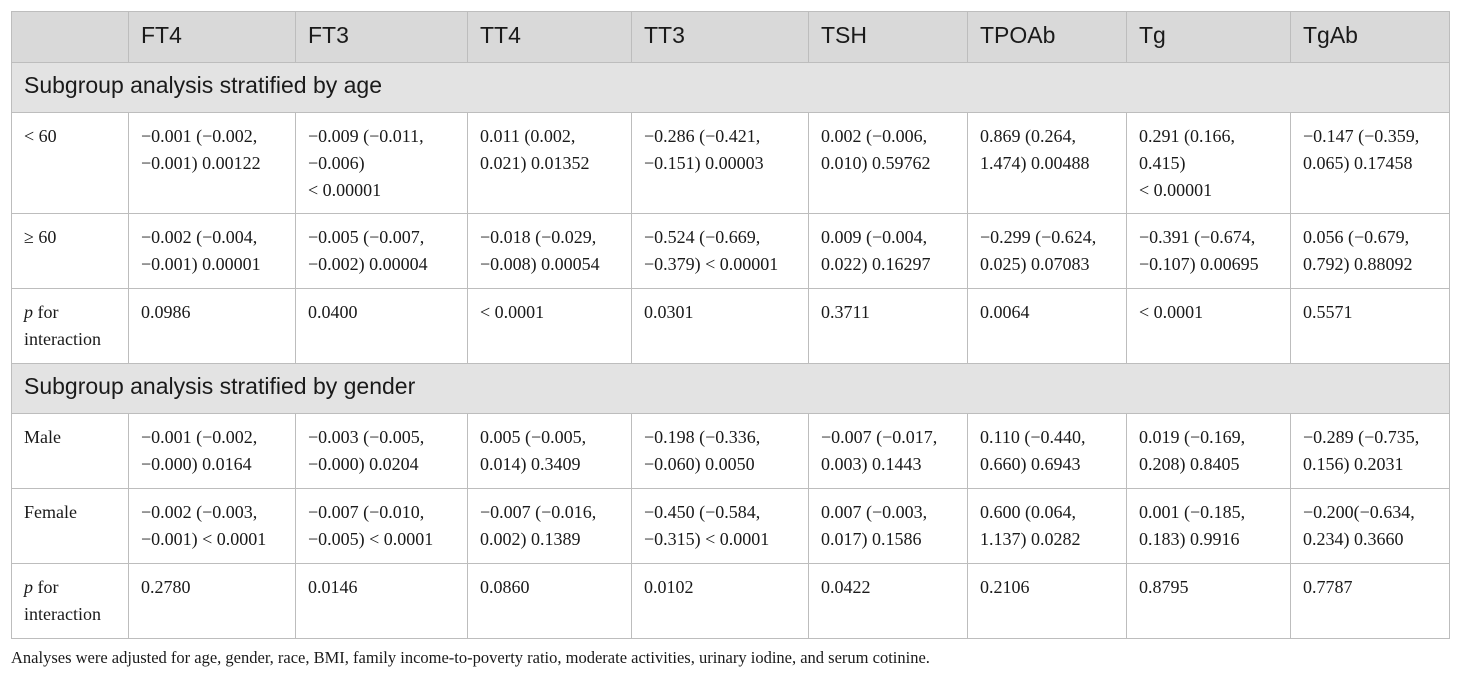 The image size is (1460, 679). Describe the element at coordinates (1035, 264) in the screenshot. I see `cell-line: 0.025) 0.07083` at that location.